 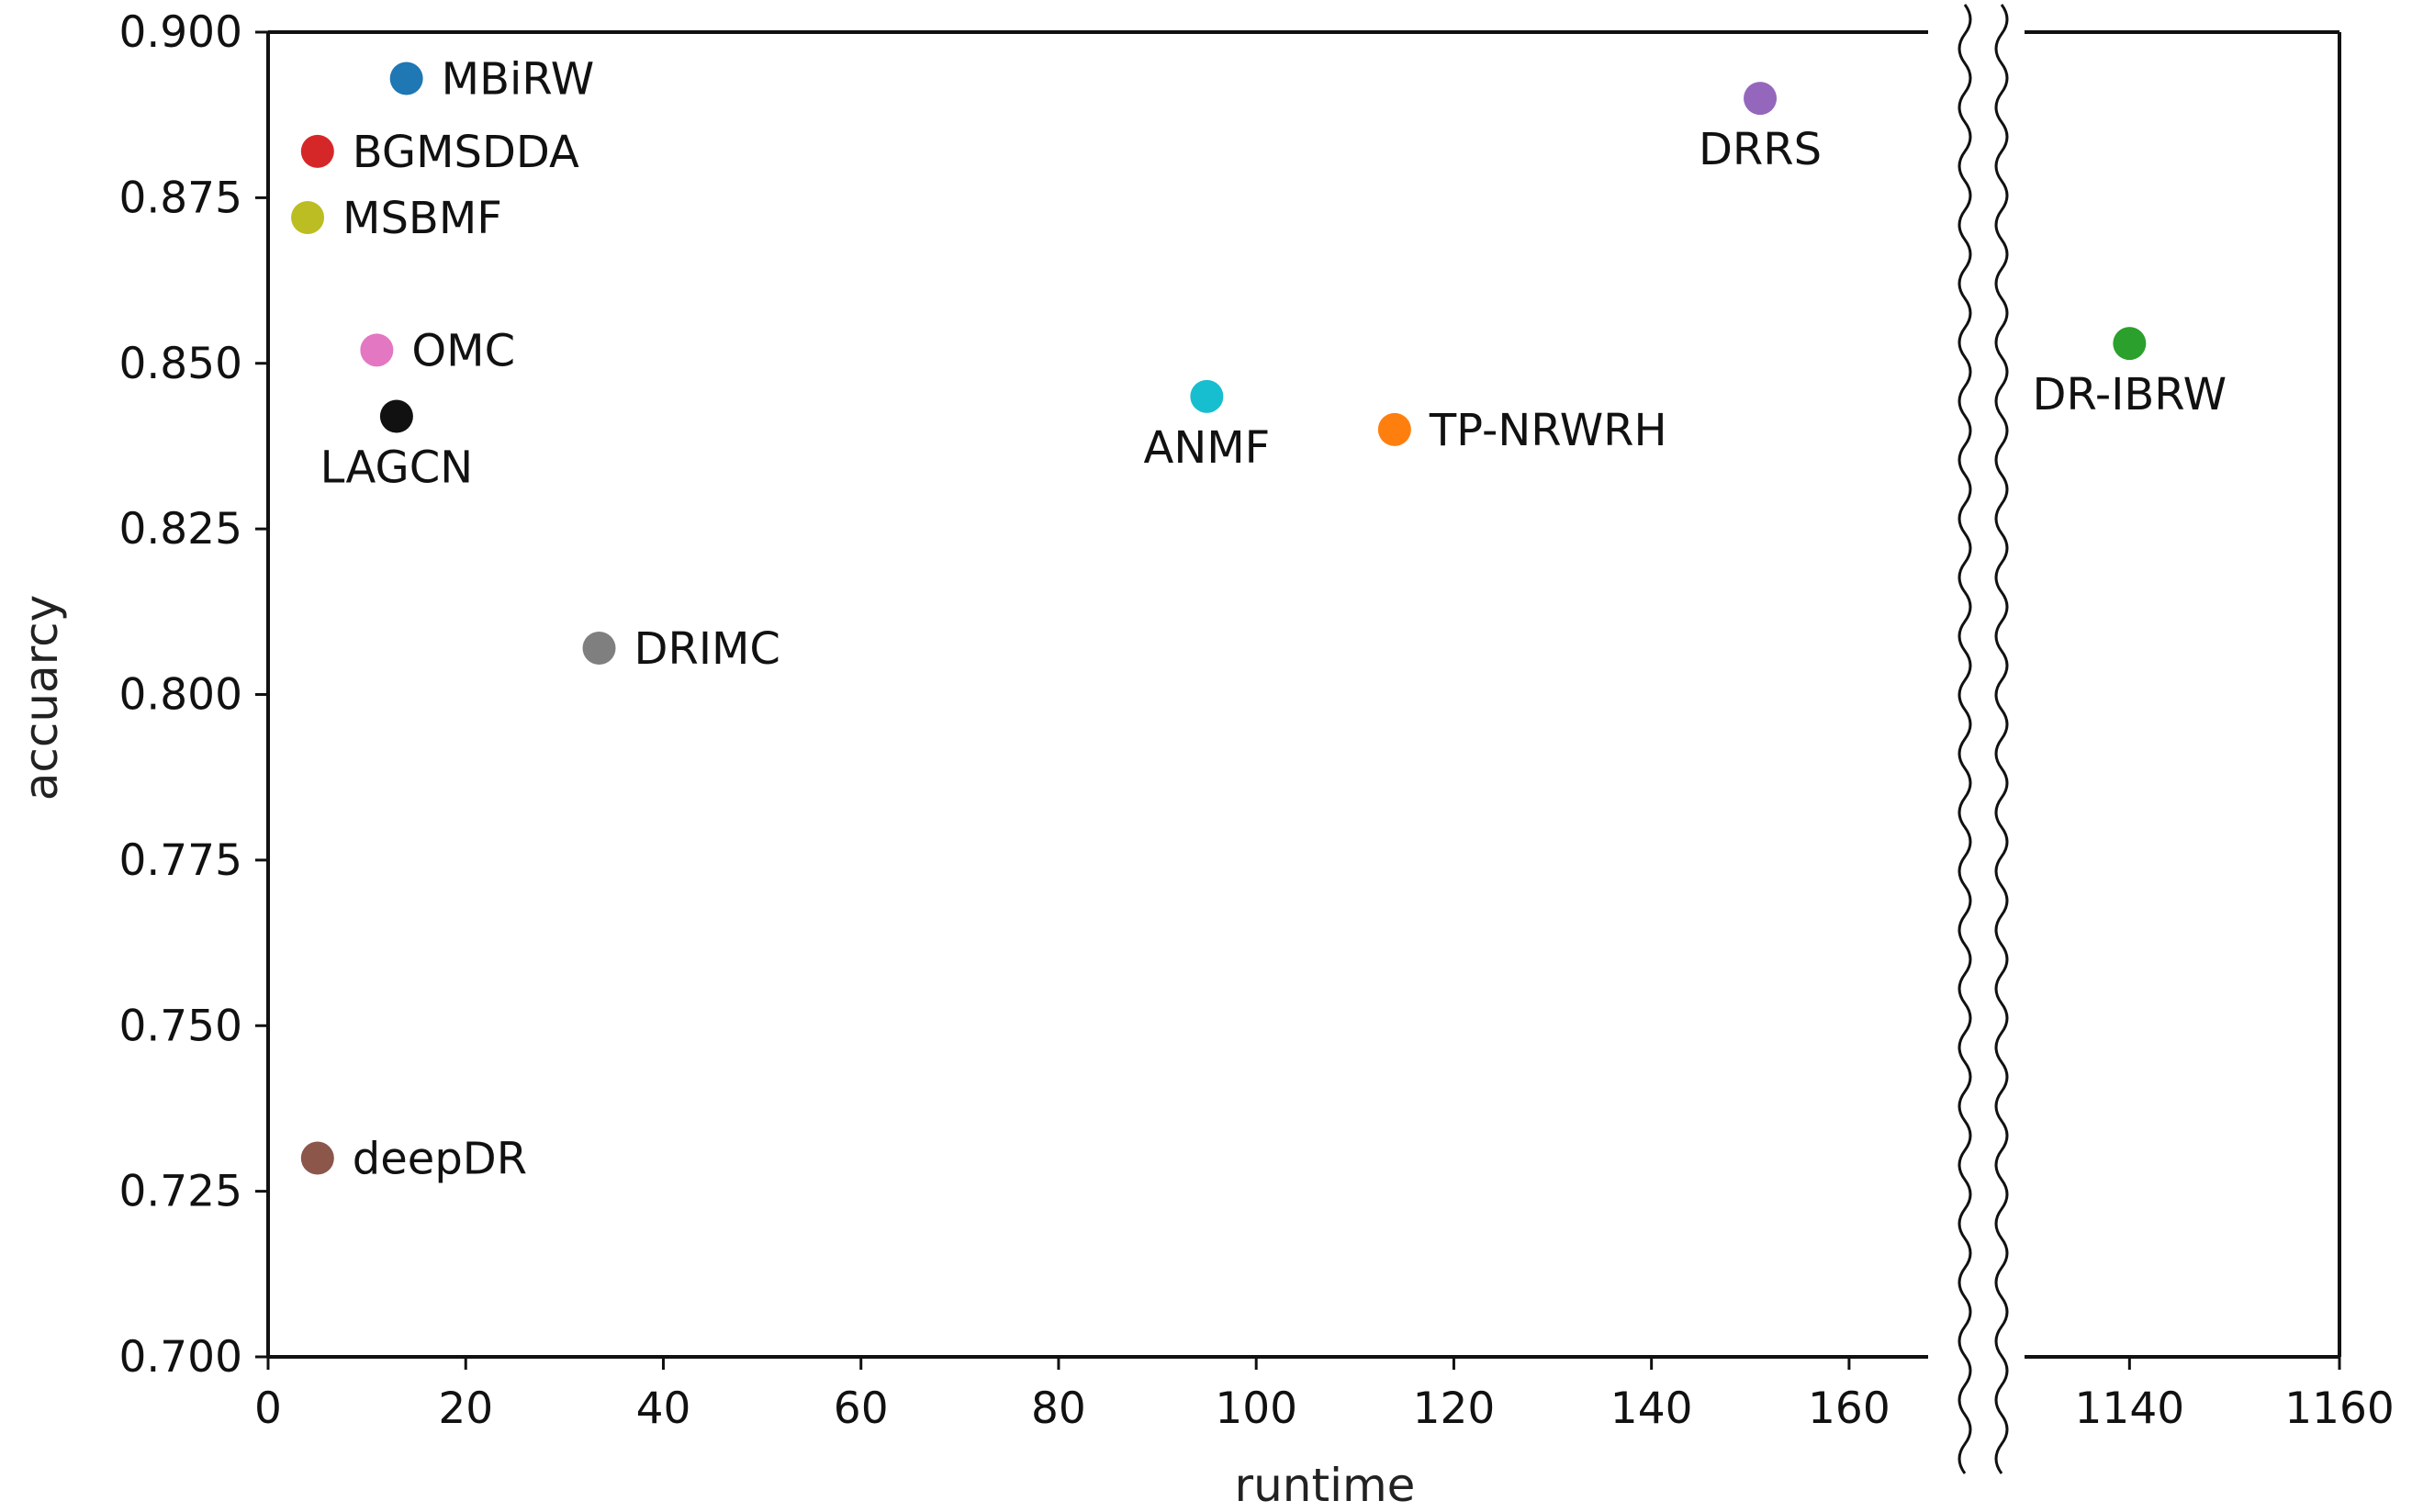 I want to click on data-point-label: MBiRW, so click(x=518, y=80).